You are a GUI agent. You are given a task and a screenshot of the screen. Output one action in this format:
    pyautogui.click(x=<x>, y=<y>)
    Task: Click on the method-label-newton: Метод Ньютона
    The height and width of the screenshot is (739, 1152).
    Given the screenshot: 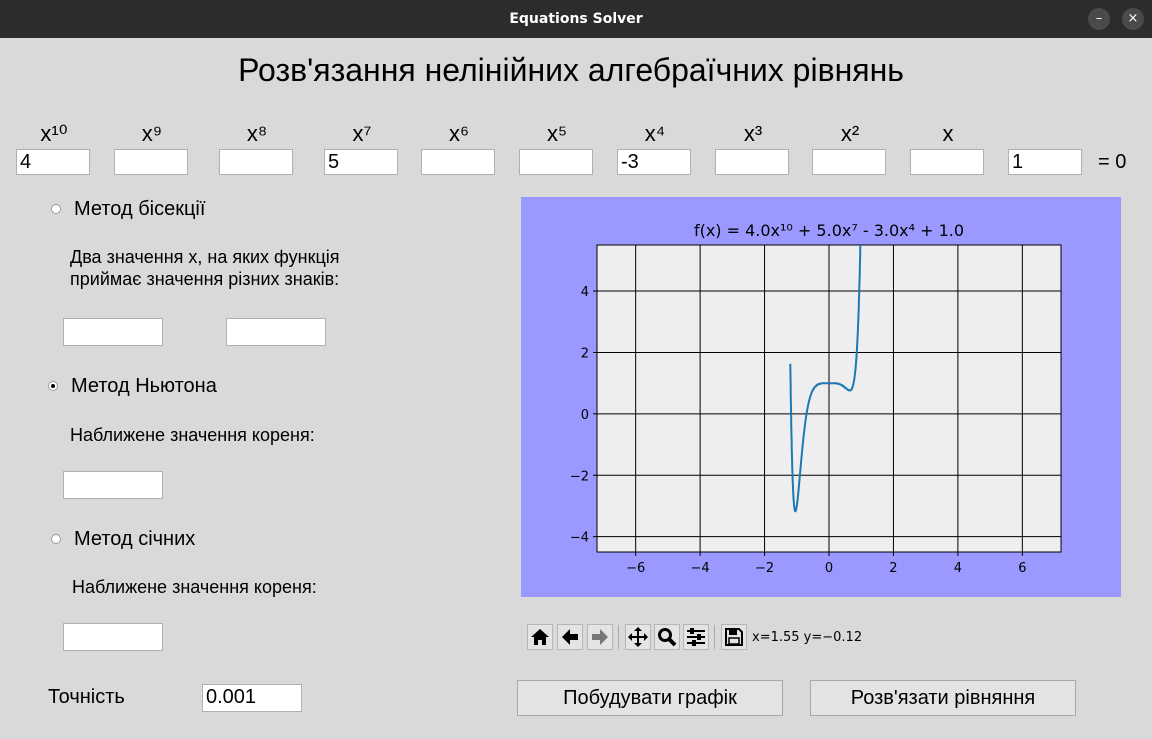 What is the action you would take?
    pyautogui.click(x=144, y=386)
    